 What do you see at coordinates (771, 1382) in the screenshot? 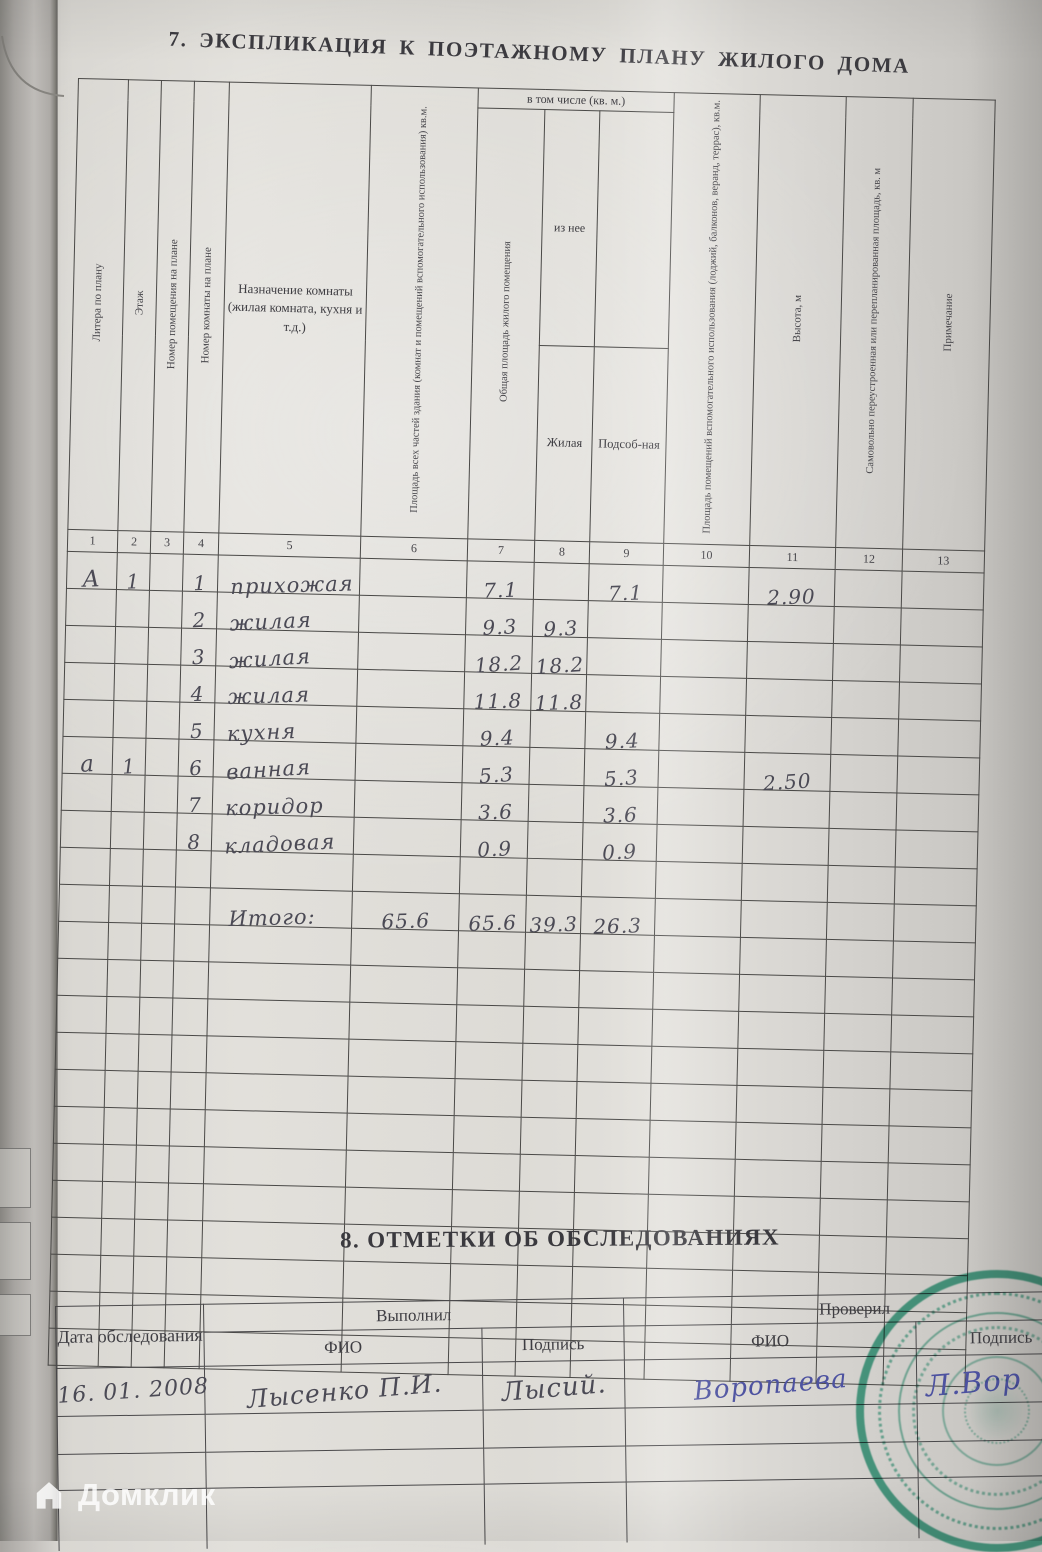
I see `checker-fio-value: Воропаева` at bounding box center [771, 1382].